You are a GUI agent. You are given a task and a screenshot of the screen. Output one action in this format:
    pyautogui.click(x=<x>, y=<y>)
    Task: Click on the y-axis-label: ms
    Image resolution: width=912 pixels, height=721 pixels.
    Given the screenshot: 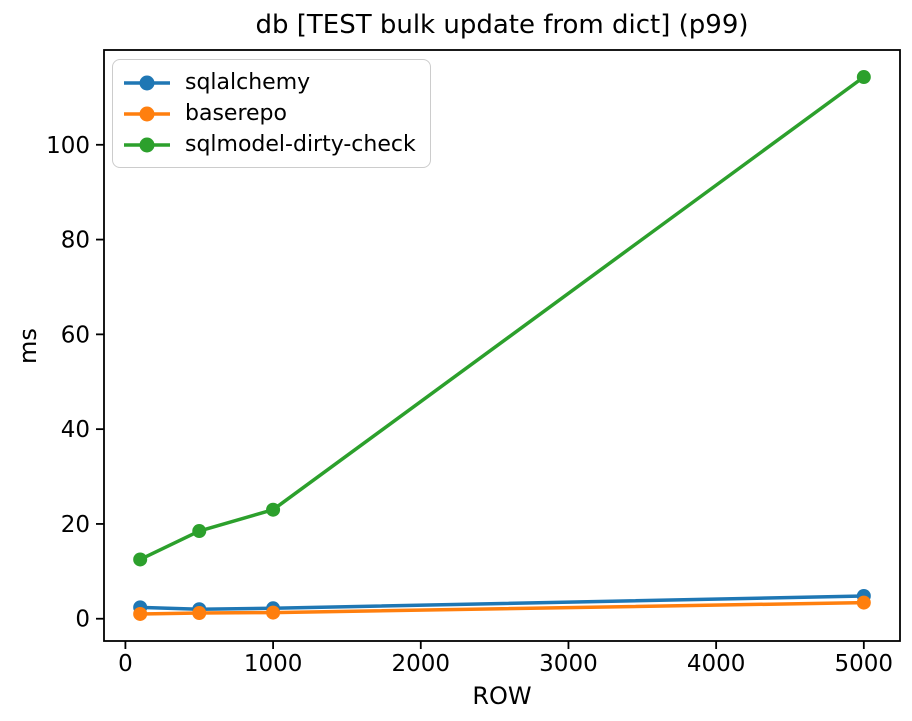 What is the action you would take?
    pyautogui.click(x=28, y=346)
    